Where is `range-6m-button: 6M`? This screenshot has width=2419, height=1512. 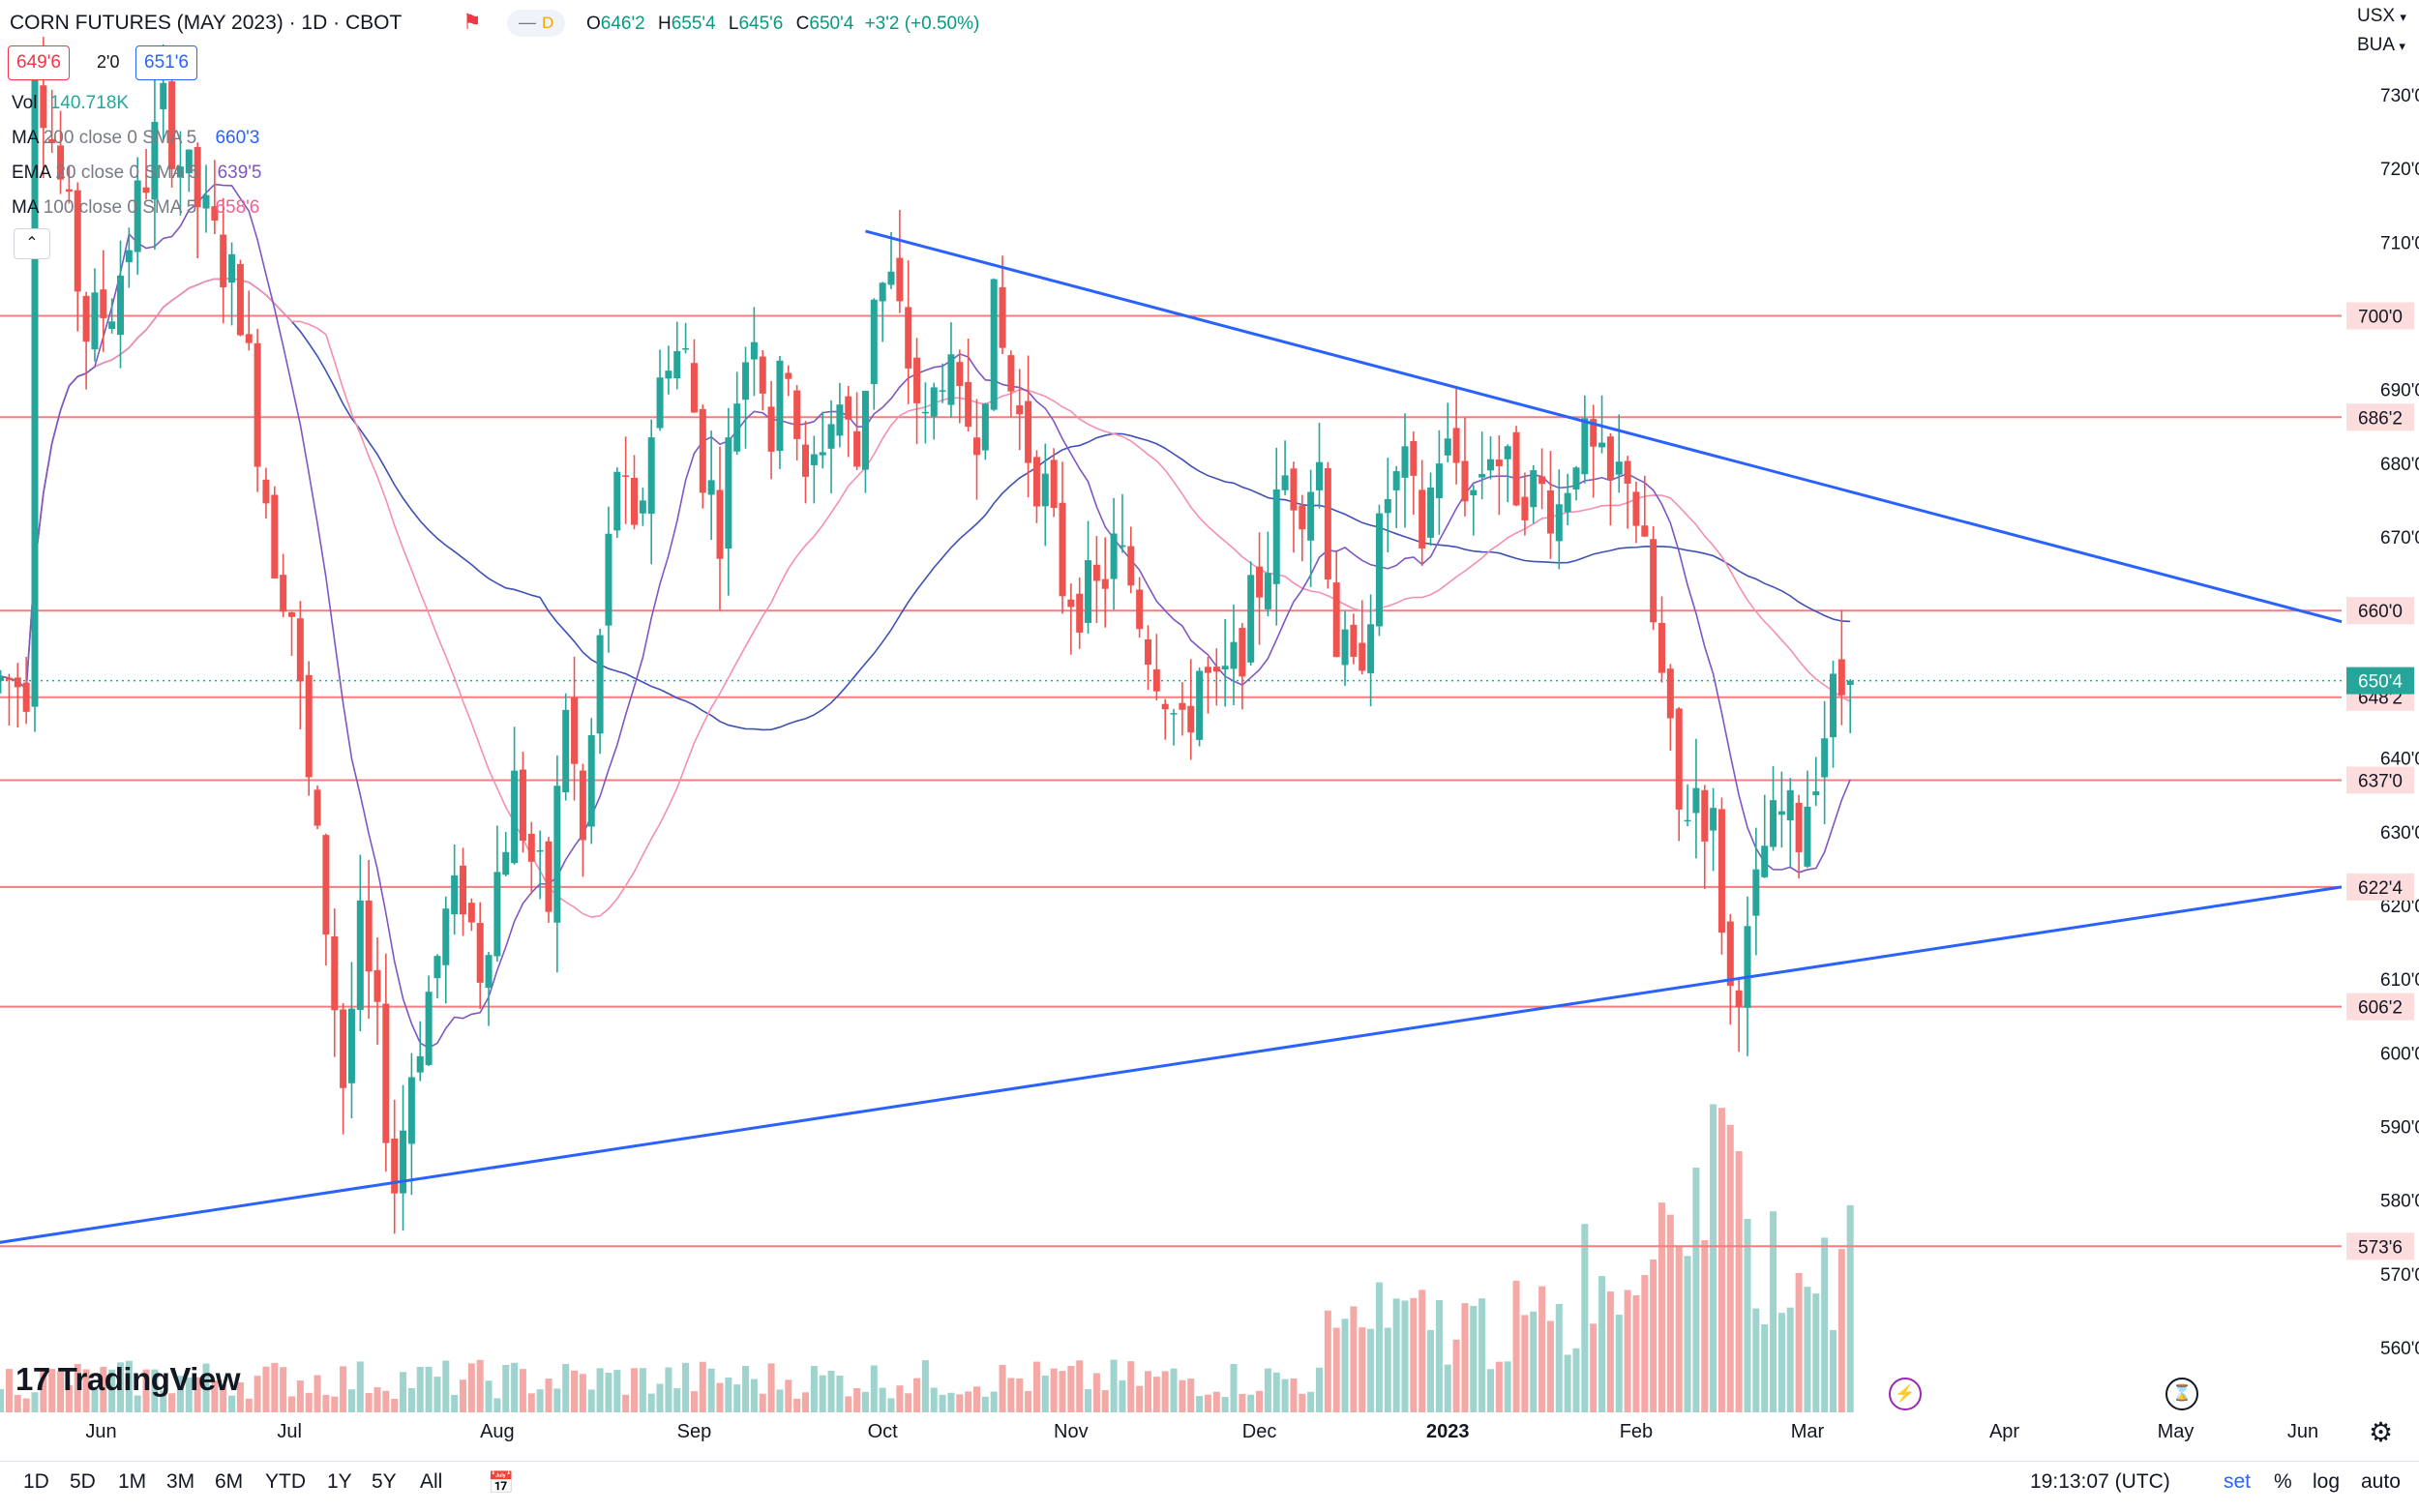 range-6m-button: 6M is located at coordinates (229, 1482).